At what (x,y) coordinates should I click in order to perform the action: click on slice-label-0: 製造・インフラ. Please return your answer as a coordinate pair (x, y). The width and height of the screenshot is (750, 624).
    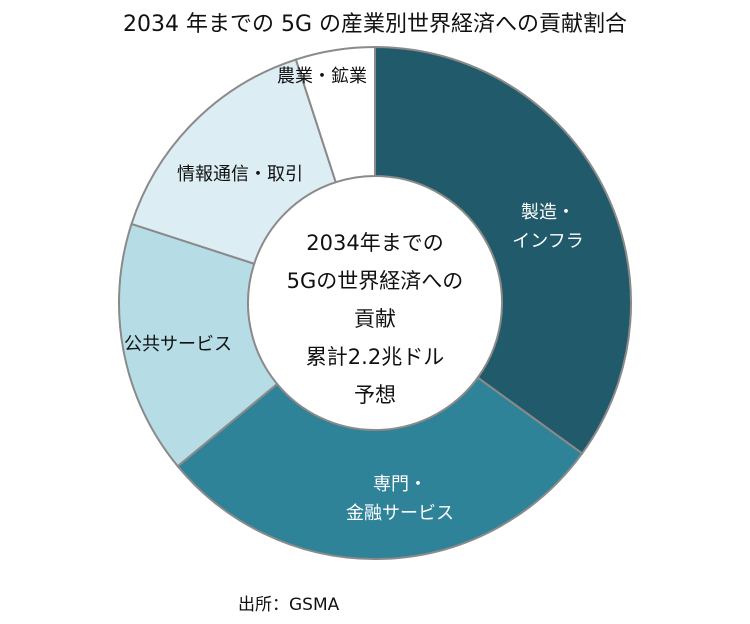
    Looking at the image, I should click on (547, 227).